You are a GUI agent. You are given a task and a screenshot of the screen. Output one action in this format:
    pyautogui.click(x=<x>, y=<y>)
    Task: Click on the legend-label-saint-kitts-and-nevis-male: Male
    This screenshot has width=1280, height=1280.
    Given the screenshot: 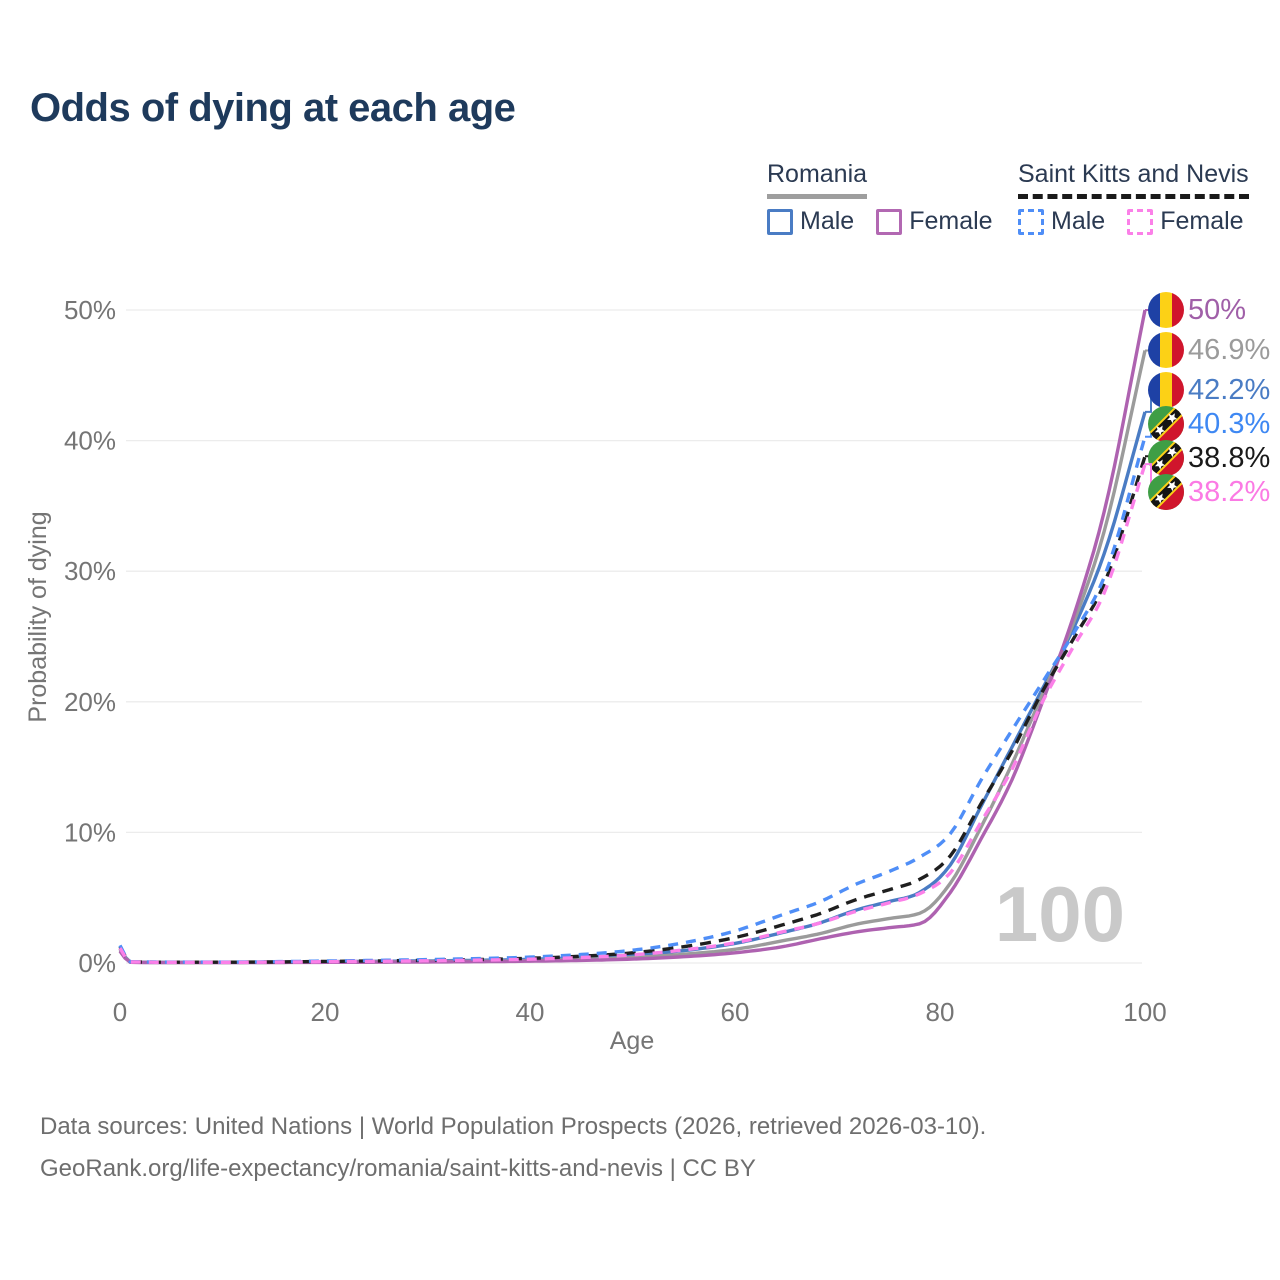 What is the action you would take?
    pyautogui.click(x=1078, y=221)
    